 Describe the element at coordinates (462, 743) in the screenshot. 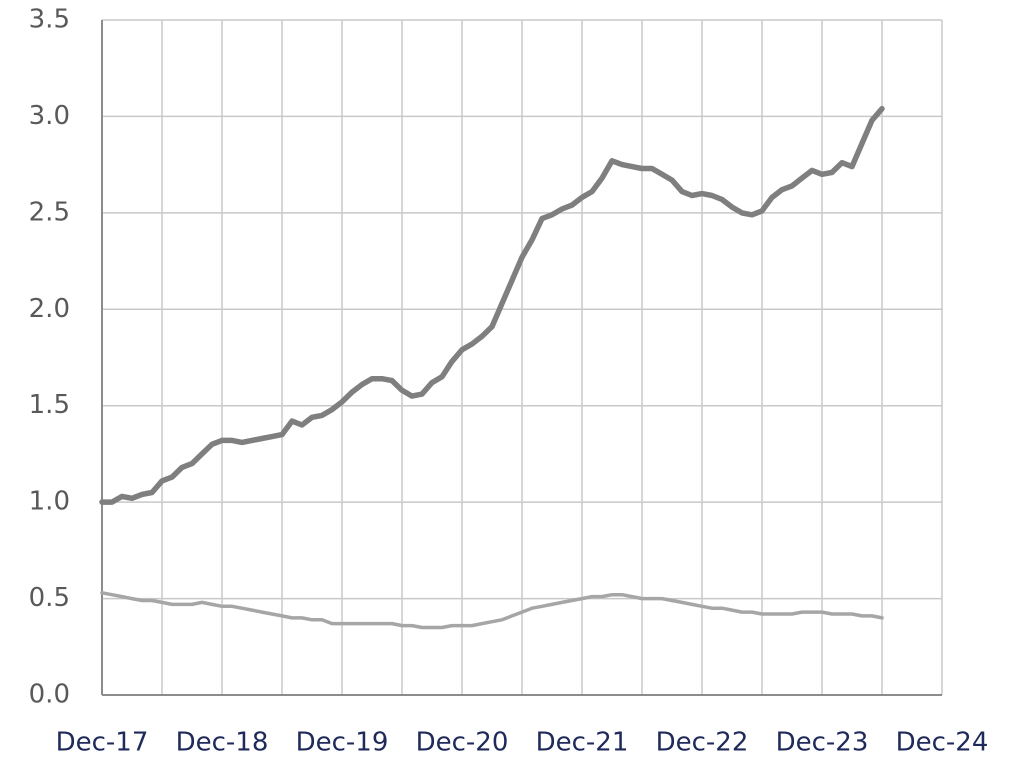

I see `x-tick-label: Dec-20` at that location.